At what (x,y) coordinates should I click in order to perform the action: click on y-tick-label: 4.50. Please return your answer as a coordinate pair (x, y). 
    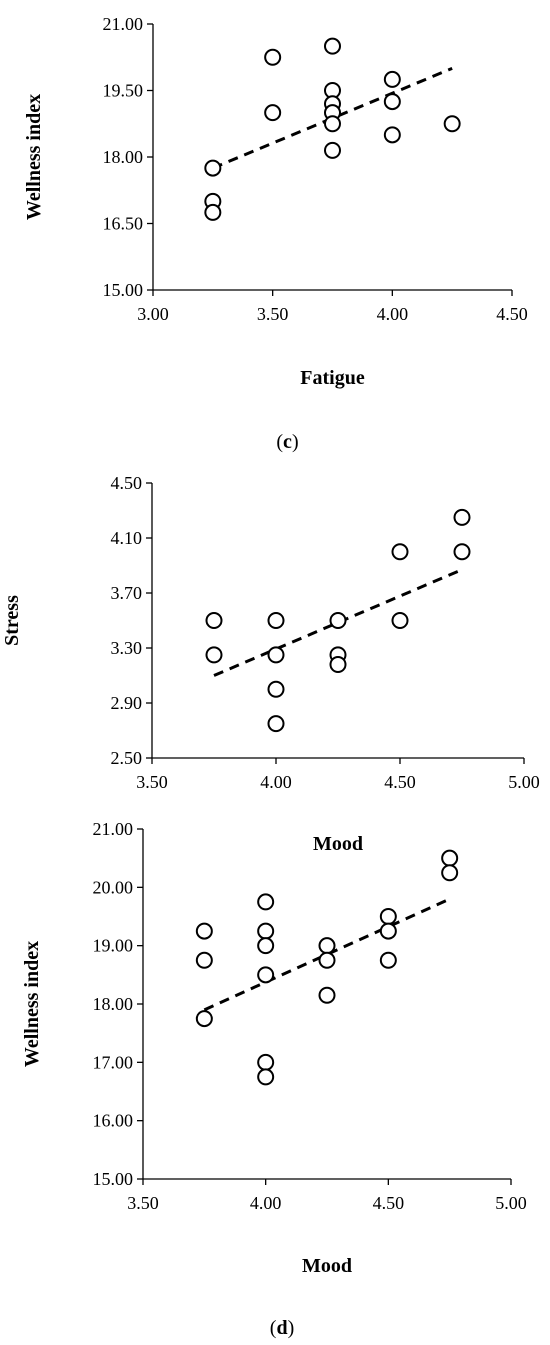
    Looking at the image, I should click on (127, 483).